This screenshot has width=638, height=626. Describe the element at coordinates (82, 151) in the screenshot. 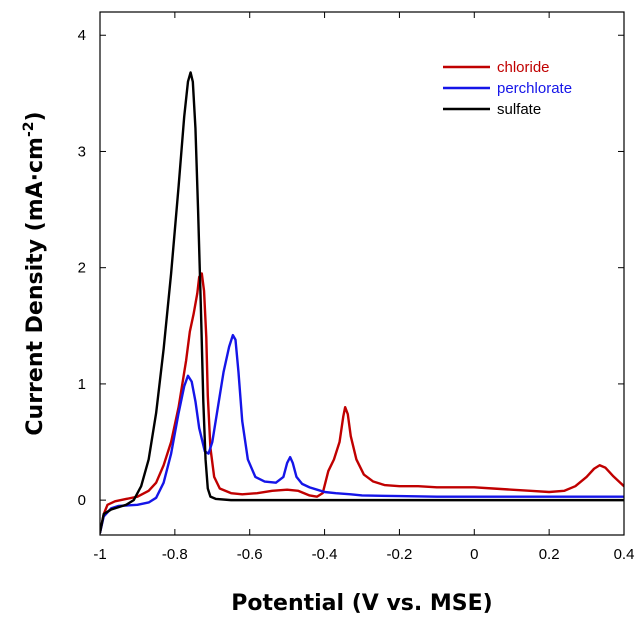

I see `y-tick-label: 3` at that location.